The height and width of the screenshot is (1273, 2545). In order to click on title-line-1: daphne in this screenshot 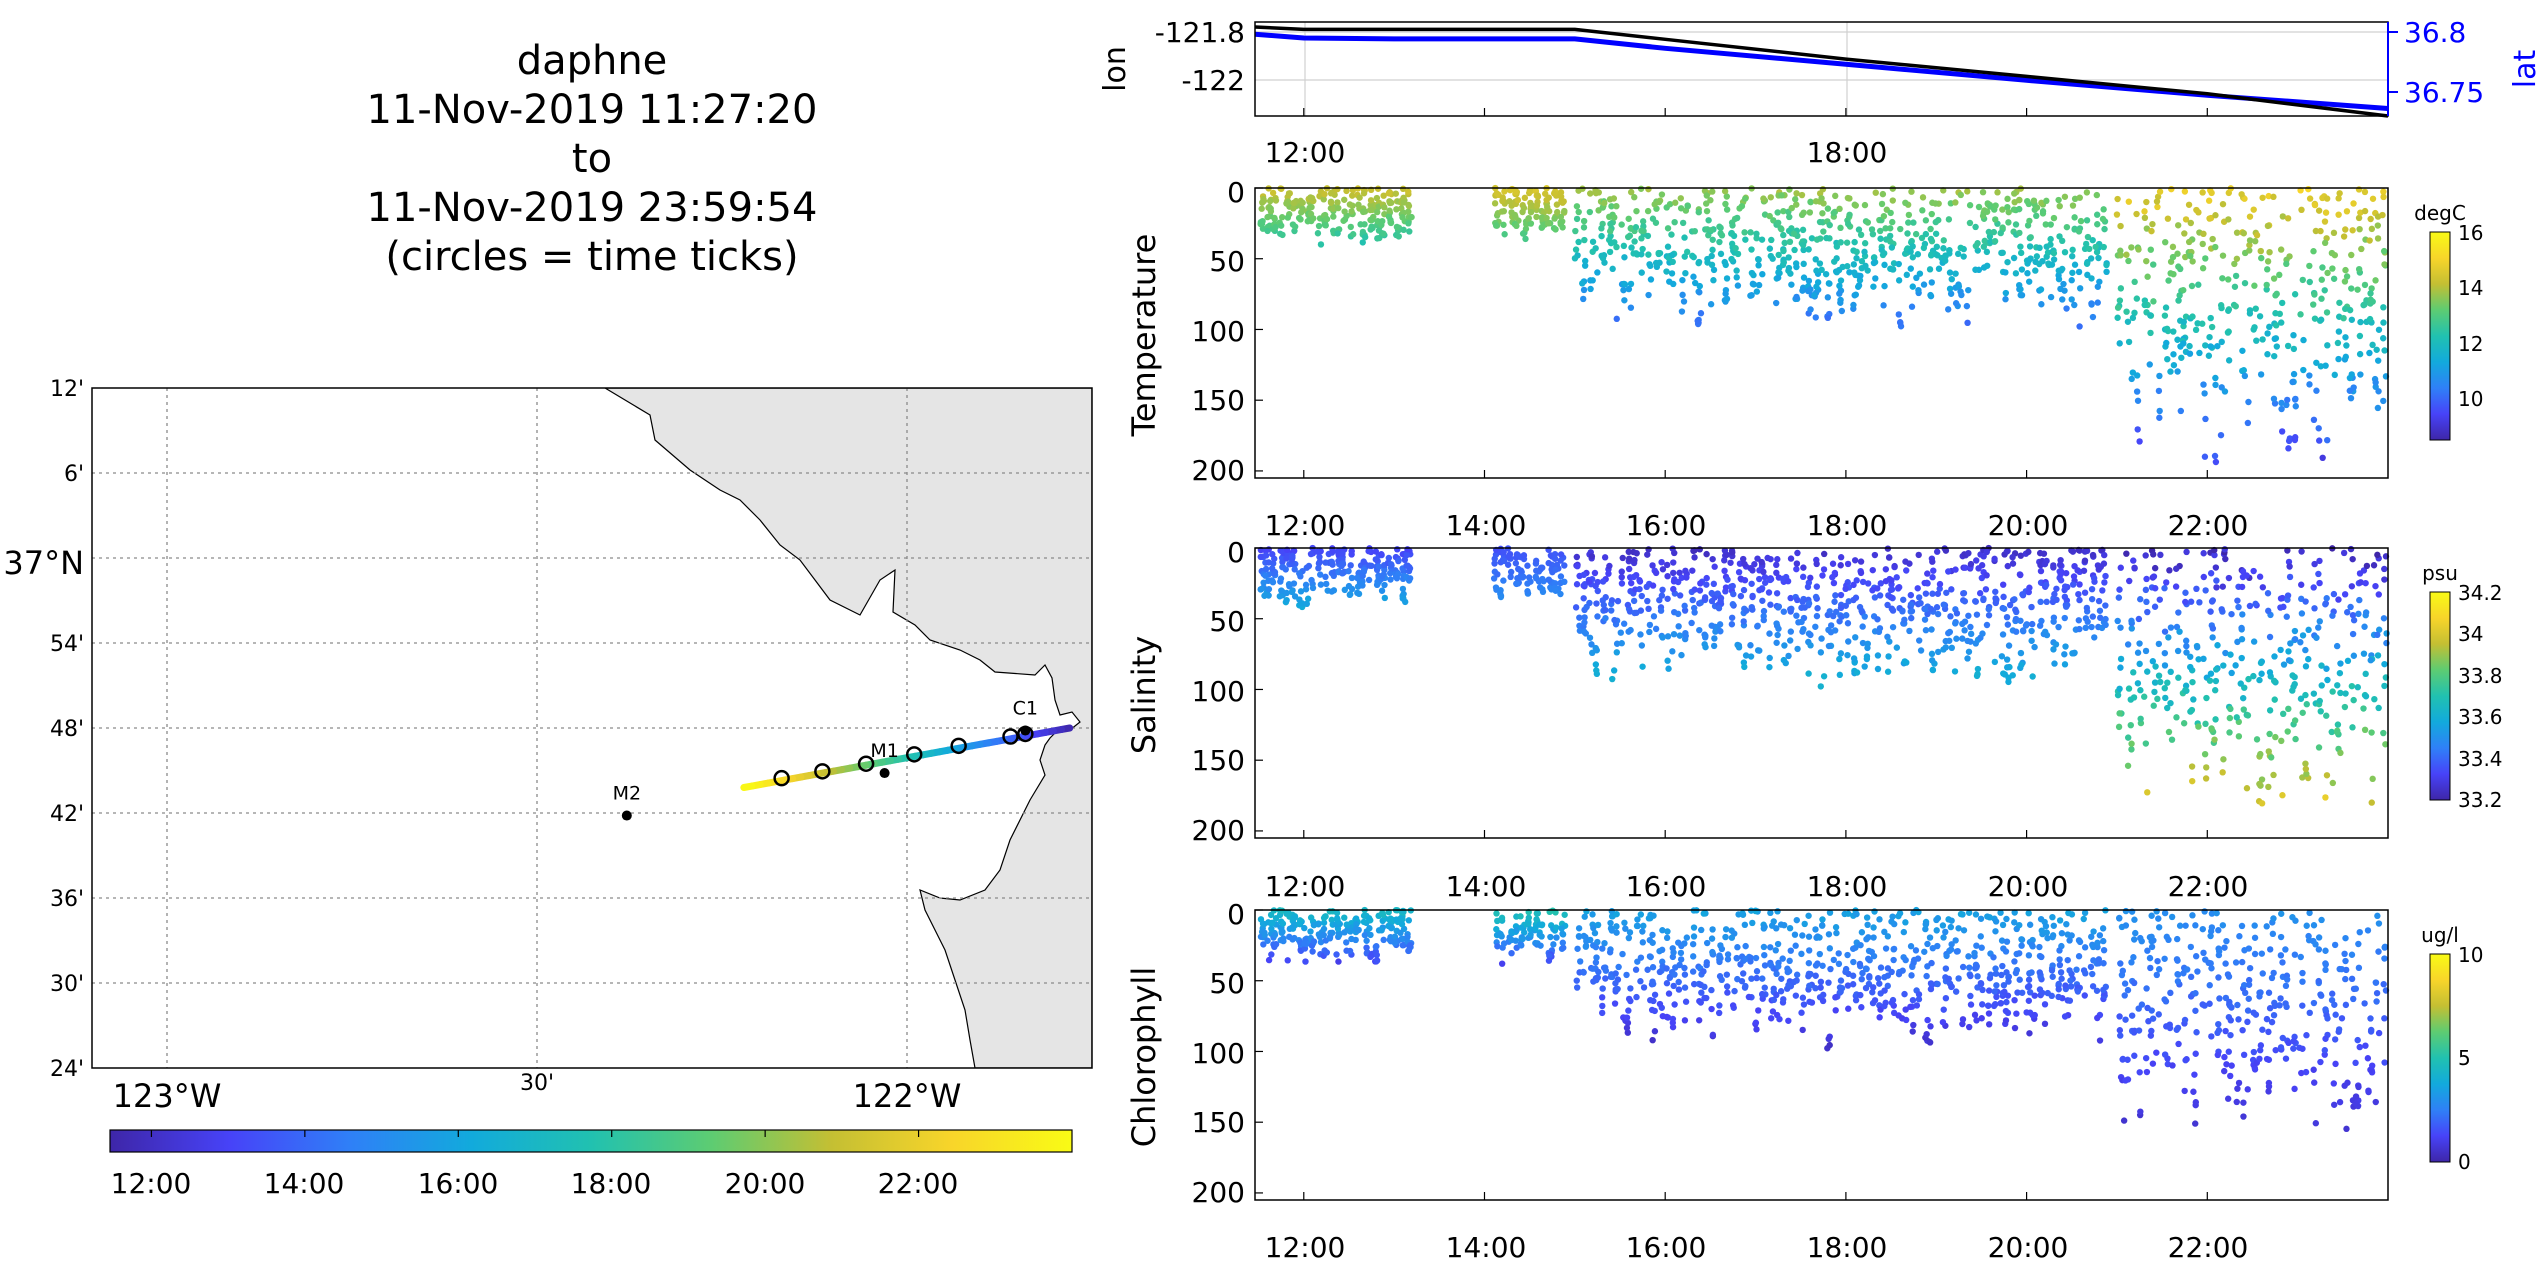, I will do `click(592, 61)`.